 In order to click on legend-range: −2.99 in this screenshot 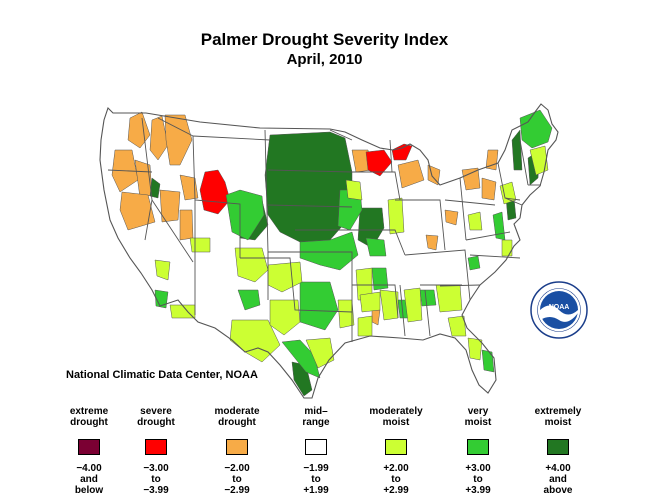, I will do `click(237, 490)`.